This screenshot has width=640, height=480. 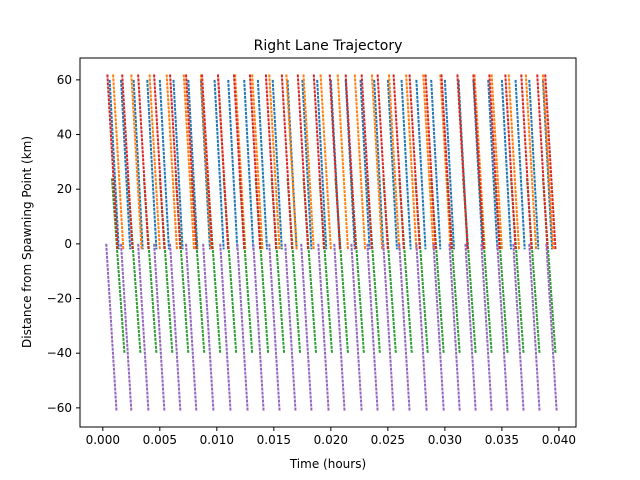 I want to click on x-tick-label: 0.015, so click(x=274, y=440).